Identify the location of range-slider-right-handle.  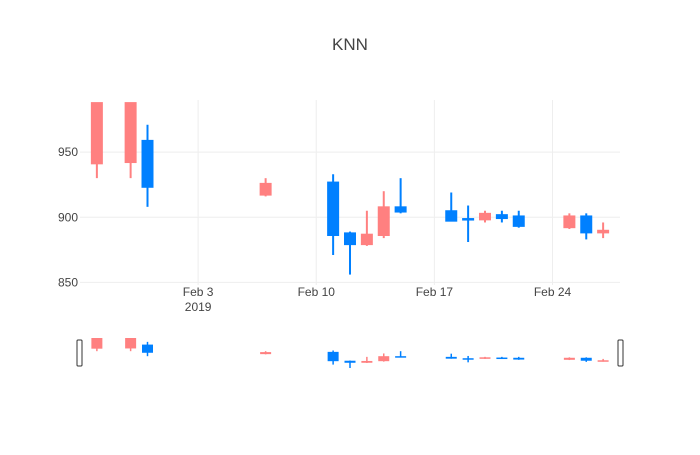
(620, 353).